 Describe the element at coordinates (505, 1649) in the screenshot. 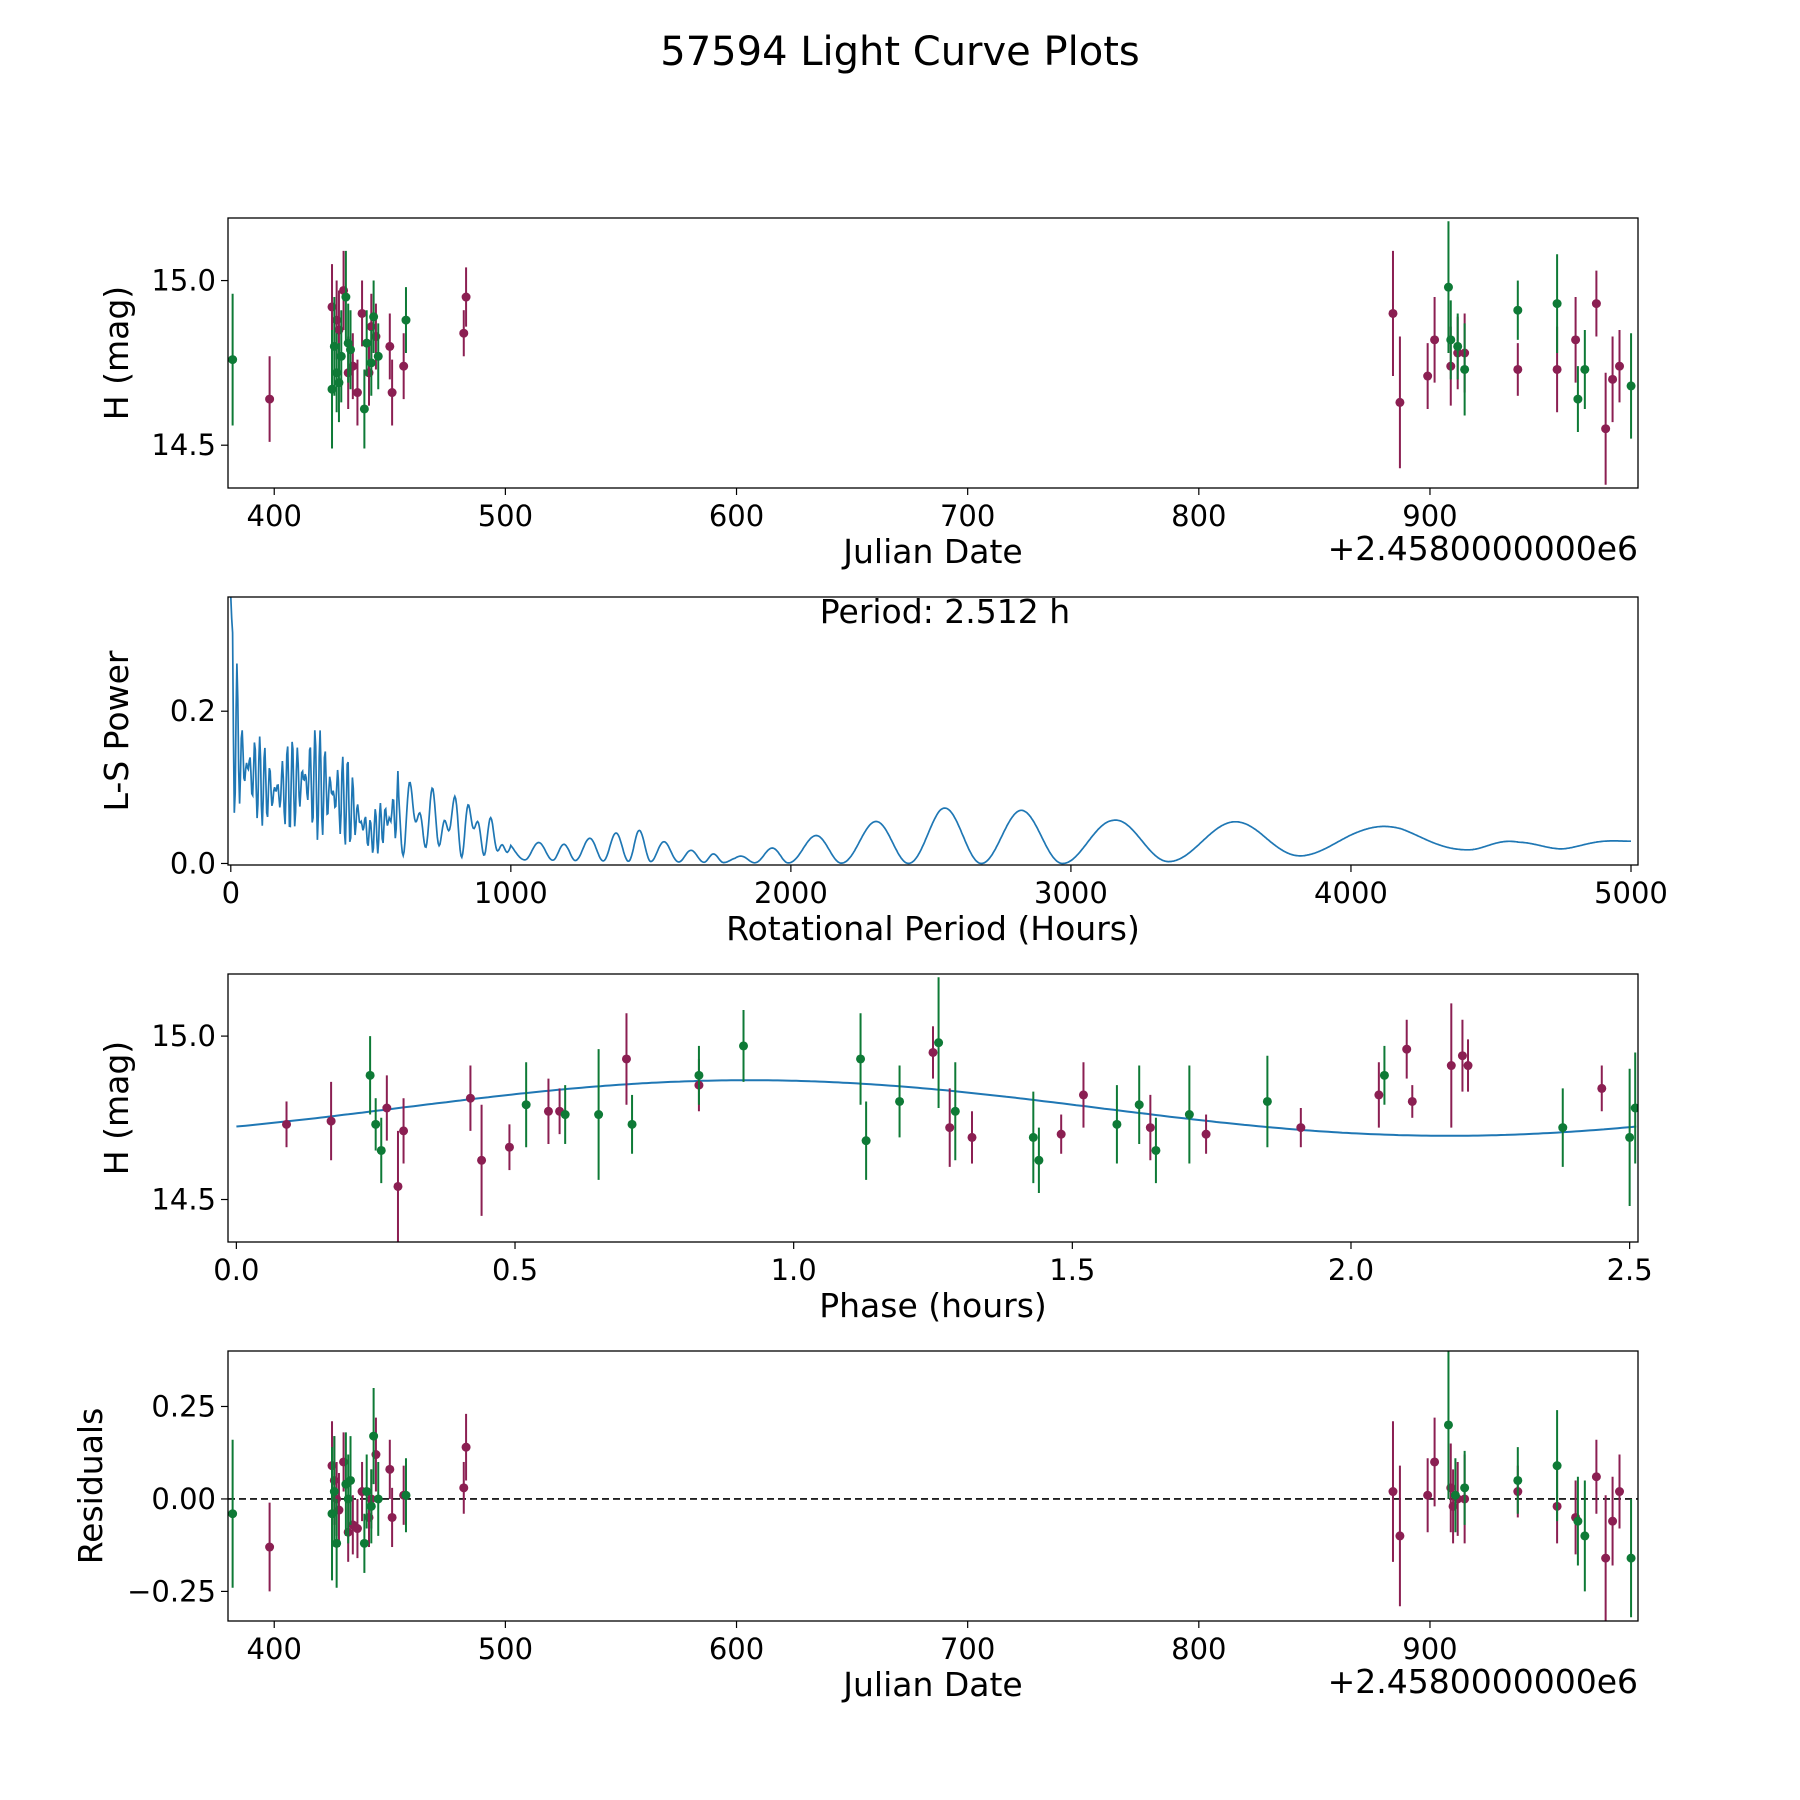

I see `x-tick-label: 500` at that location.